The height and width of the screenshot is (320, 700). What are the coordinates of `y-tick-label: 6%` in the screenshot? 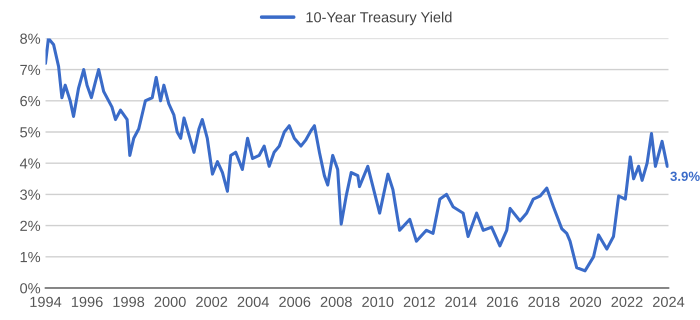 It's located at (30, 101).